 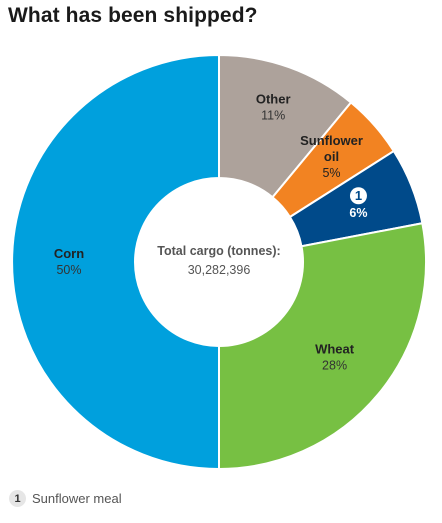 I want to click on slice-label: Other, so click(x=273, y=98).